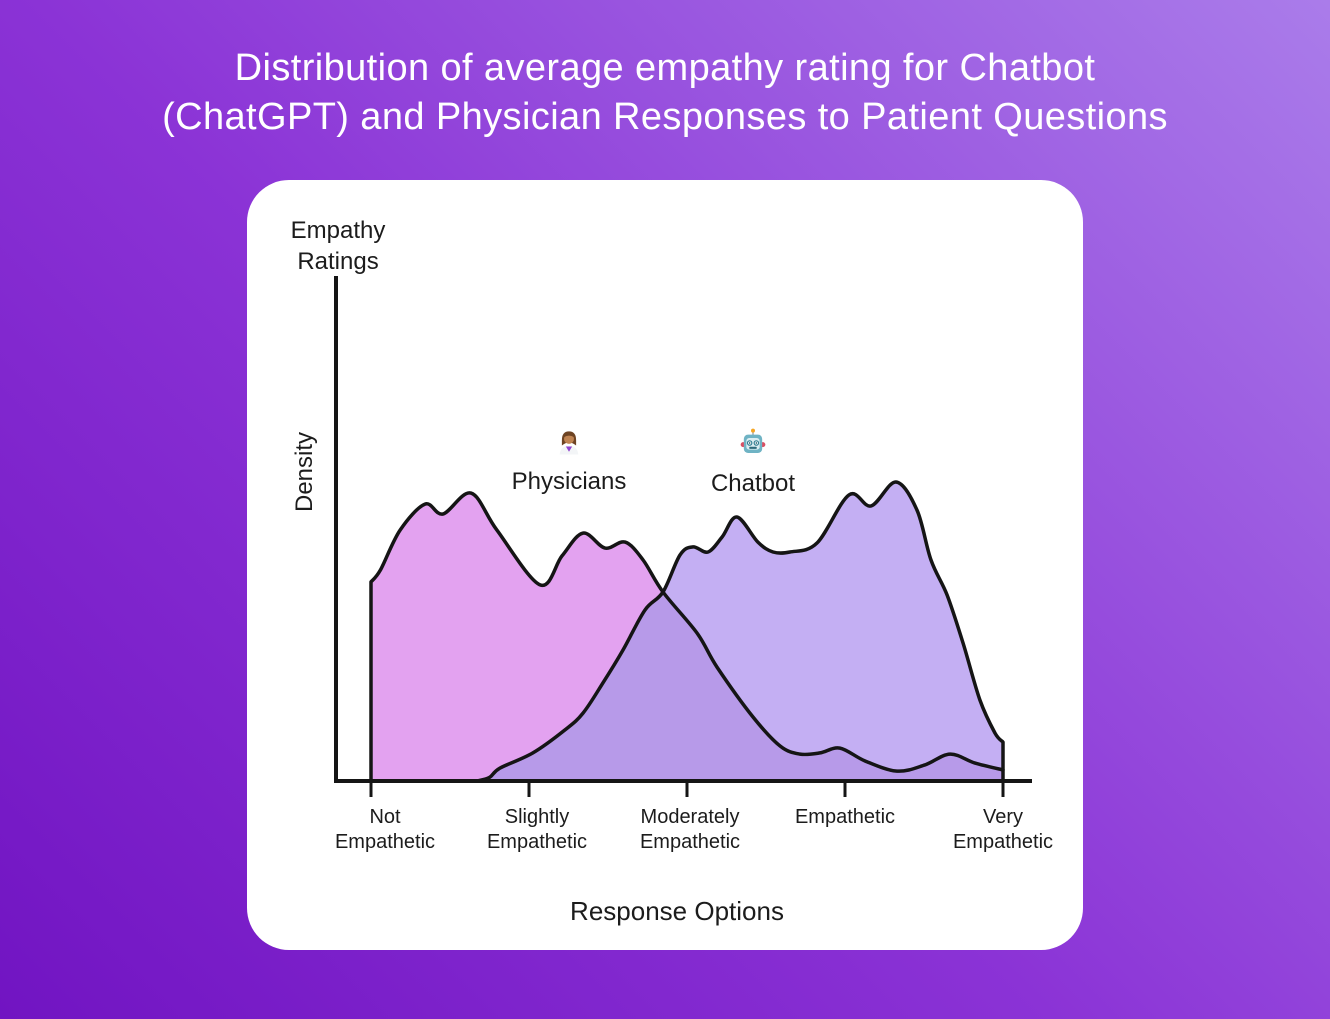  Describe the element at coordinates (740, 686) in the screenshot. I see `overlap-area-fill` at that location.